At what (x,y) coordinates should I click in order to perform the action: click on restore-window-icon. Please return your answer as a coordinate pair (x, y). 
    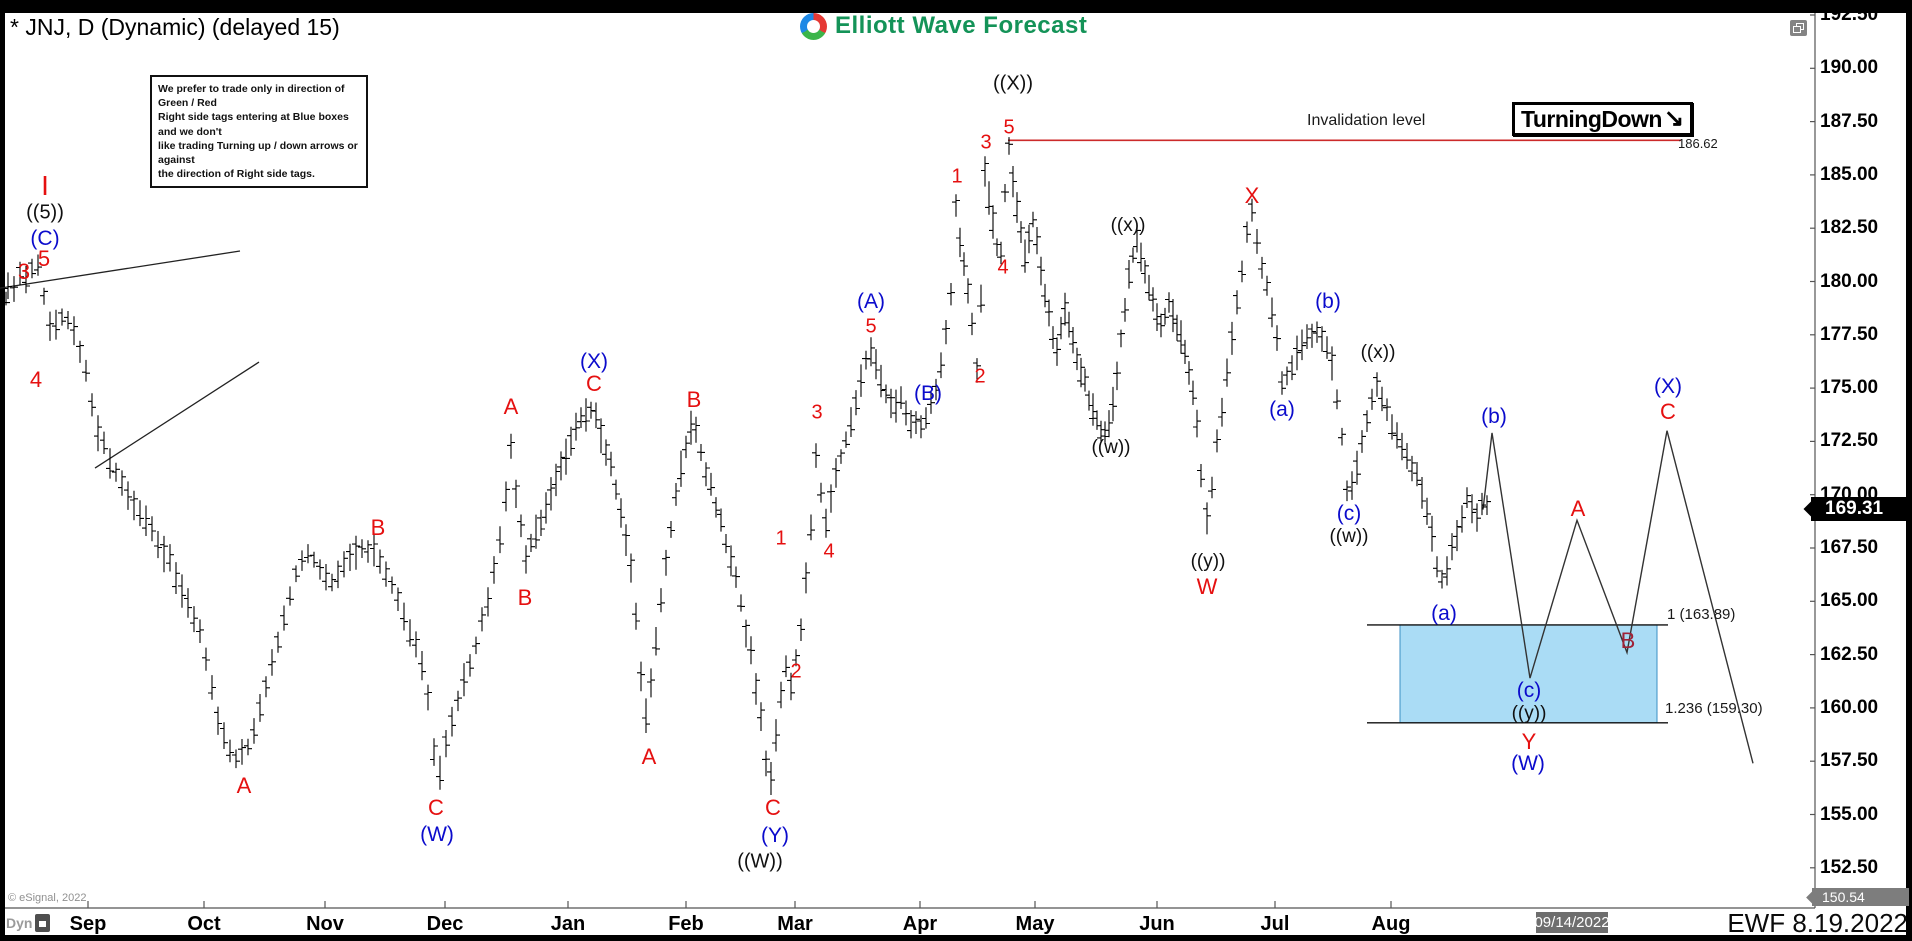
    Looking at the image, I should click on (1798, 28).